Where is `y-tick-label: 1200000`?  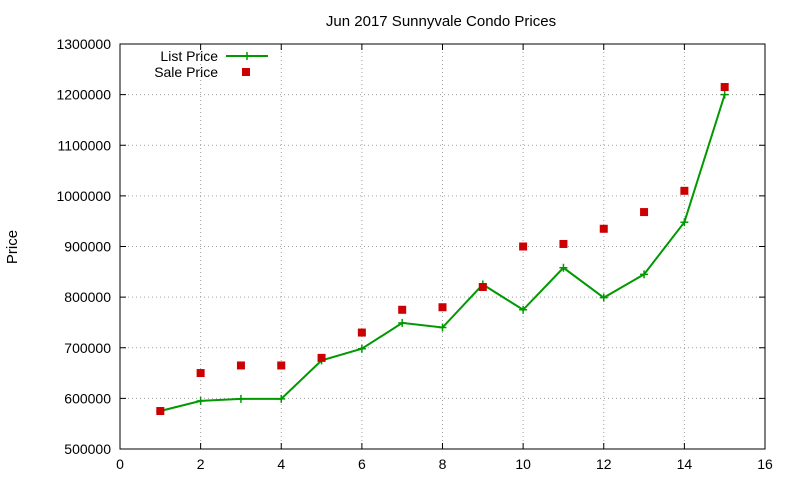 y-tick-label: 1200000 is located at coordinates (83, 95).